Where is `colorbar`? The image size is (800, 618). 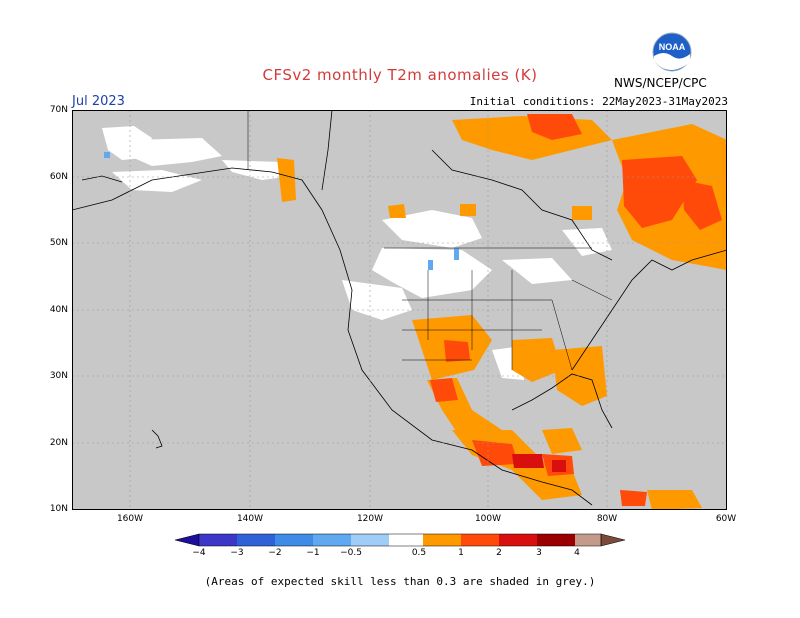
colorbar is located at coordinates (400, 540).